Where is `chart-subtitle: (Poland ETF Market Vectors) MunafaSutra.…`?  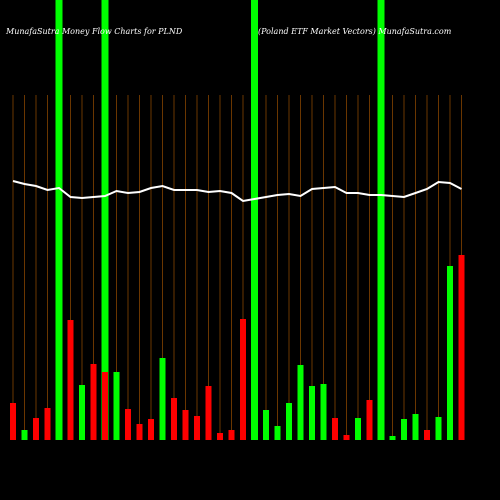
chart-subtitle: (Poland ETF Market Vectors) MunafaSutra.… is located at coordinates (355, 31).